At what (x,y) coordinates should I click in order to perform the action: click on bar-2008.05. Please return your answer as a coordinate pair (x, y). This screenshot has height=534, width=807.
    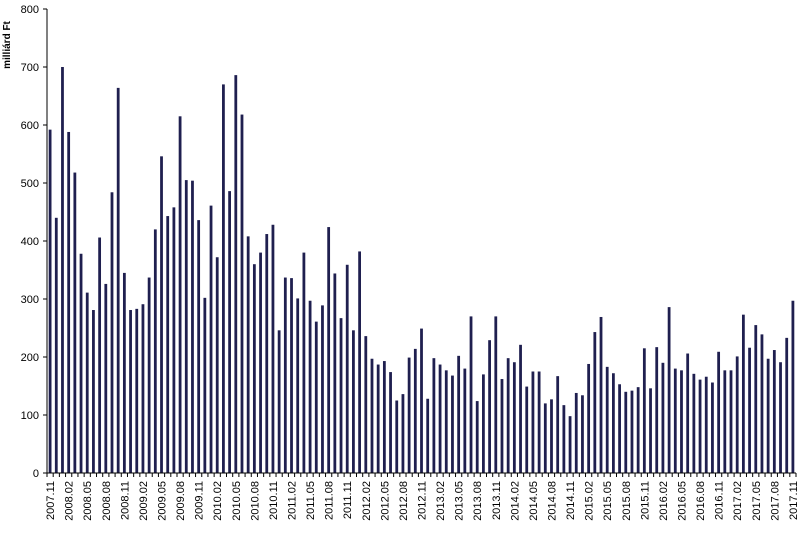
    Looking at the image, I should click on (87, 382).